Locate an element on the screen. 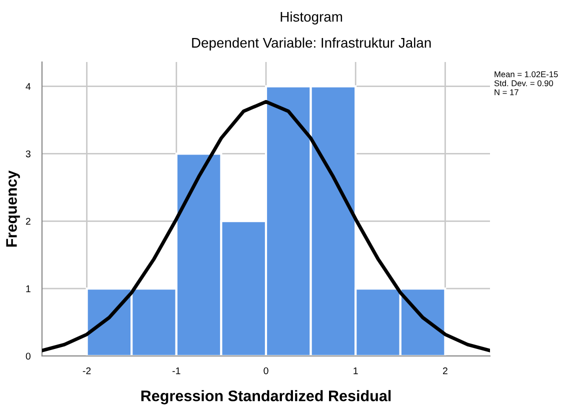  y-tick-label: 1 is located at coordinates (28, 288).